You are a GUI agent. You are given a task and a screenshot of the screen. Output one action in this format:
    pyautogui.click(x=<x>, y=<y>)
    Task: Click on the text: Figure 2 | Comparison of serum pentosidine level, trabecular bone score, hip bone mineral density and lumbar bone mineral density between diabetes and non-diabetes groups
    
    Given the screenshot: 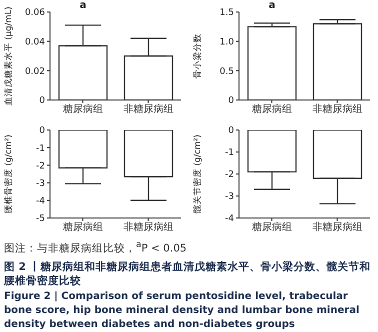 What is the action you would take?
    pyautogui.click(x=182, y=311)
    